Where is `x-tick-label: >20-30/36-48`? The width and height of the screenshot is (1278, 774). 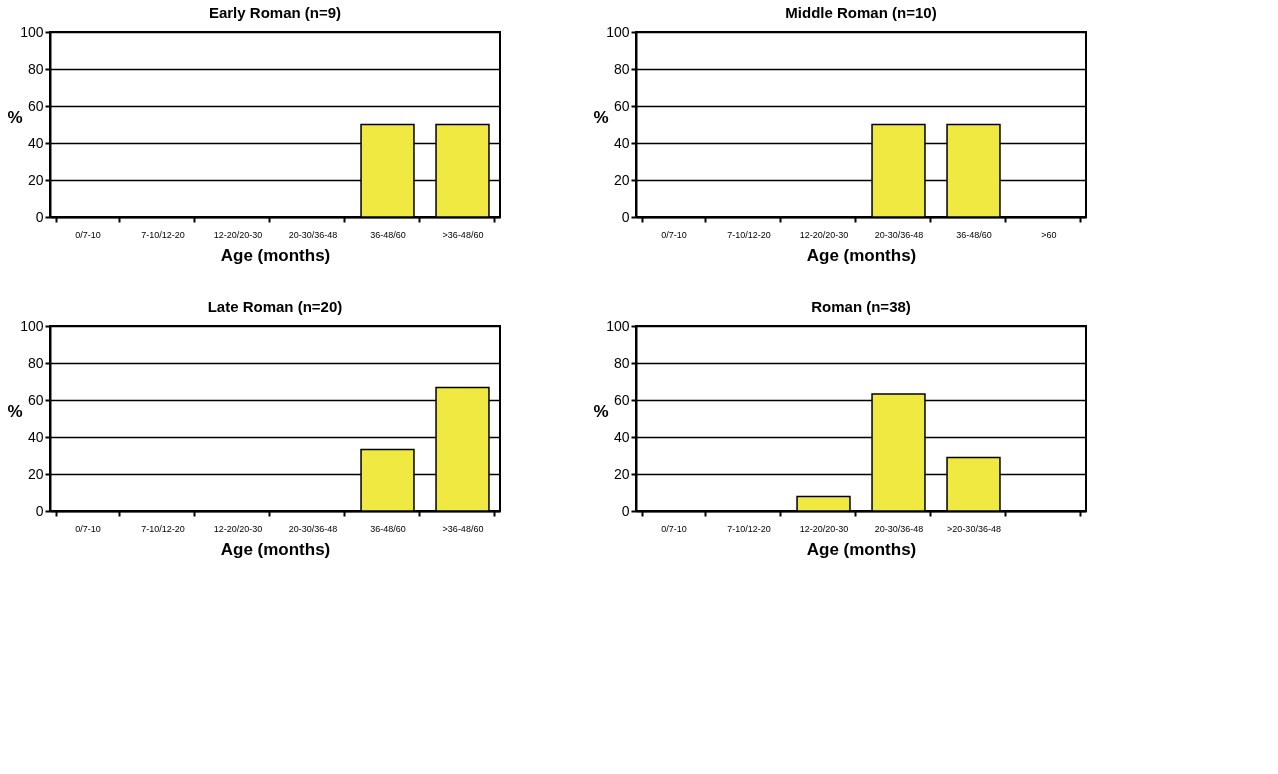 x-tick-label: >20-30/36-48 is located at coordinates (974, 528).